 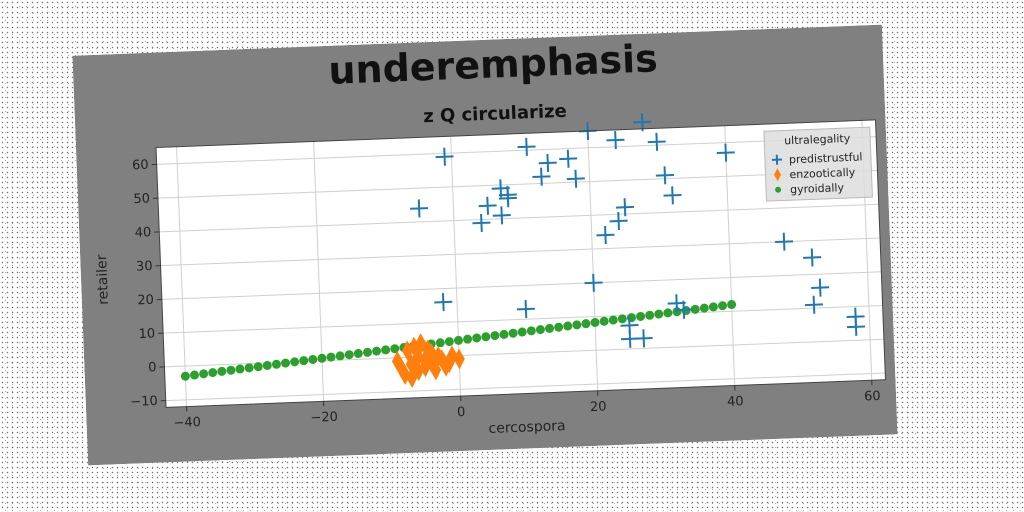 I want to click on y-tick-label: −10, so click(x=144, y=402).